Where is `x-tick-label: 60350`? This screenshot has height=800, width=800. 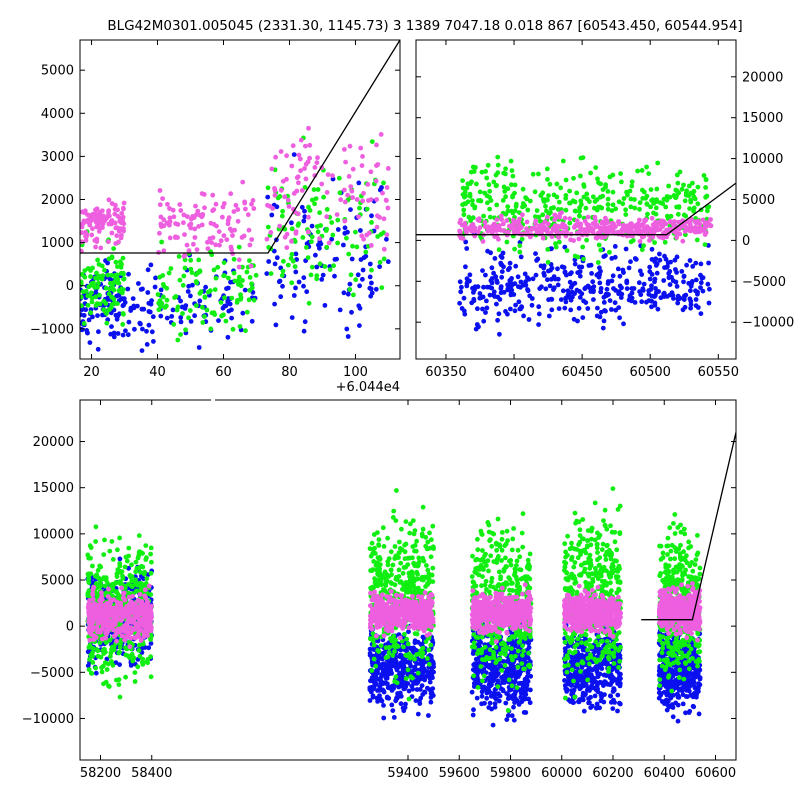 x-tick-label: 60350 is located at coordinates (445, 372).